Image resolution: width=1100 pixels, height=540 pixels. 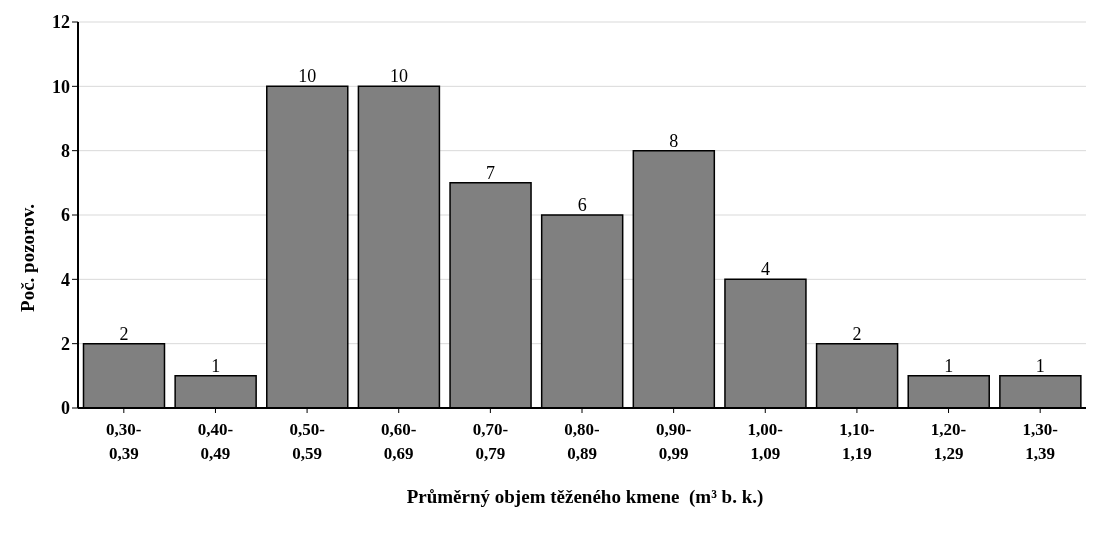 What do you see at coordinates (582, 441) in the screenshot?
I see `x-tick-label: 0,80-0,89` at bounding box center [582, 441].